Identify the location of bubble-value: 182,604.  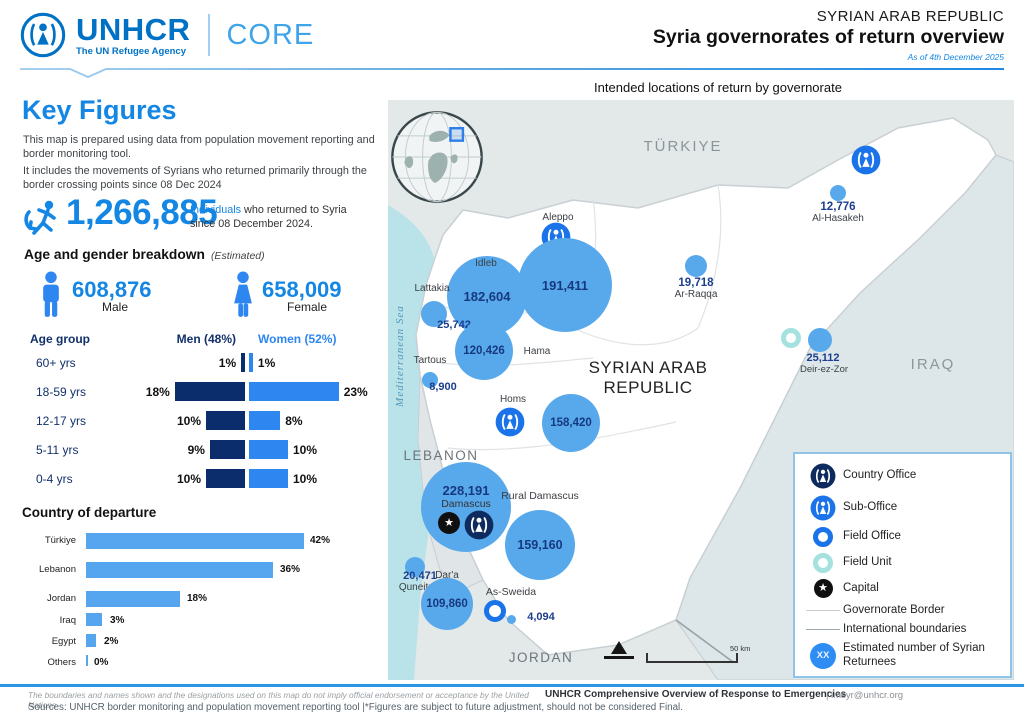
(487, 296).